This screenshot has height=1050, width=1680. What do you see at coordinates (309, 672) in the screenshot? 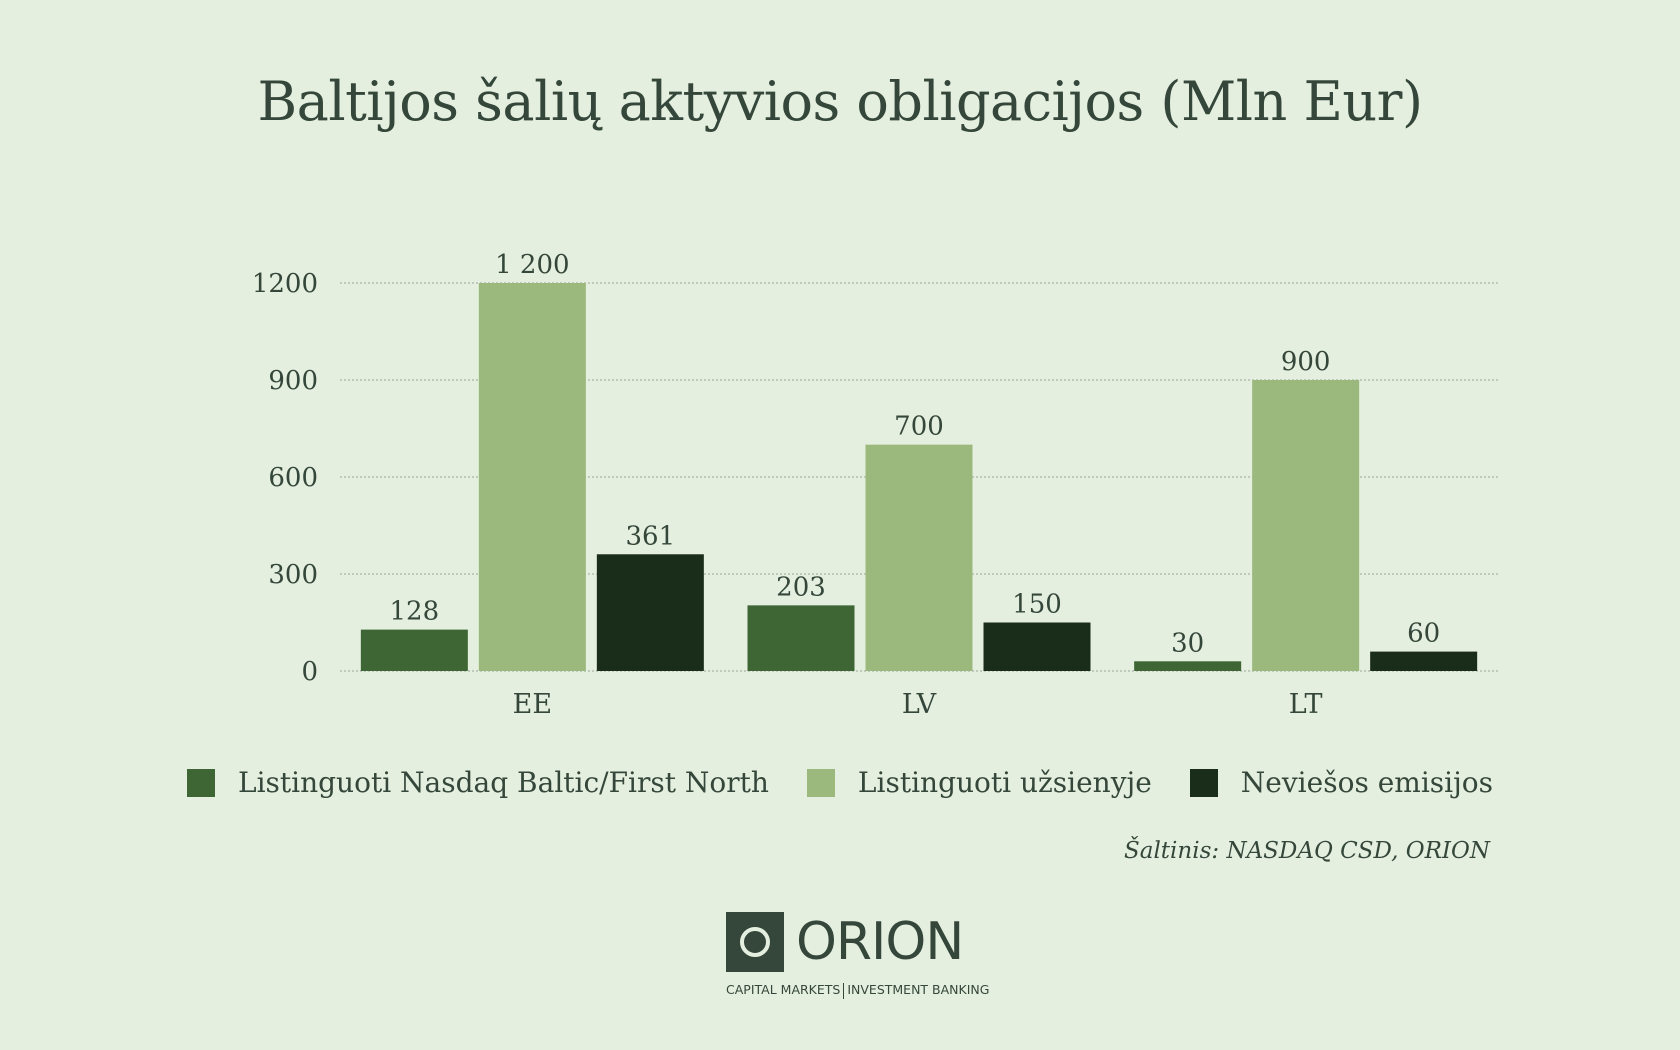
I see `y-tick-label: 0` at bounding box center [309, 672].